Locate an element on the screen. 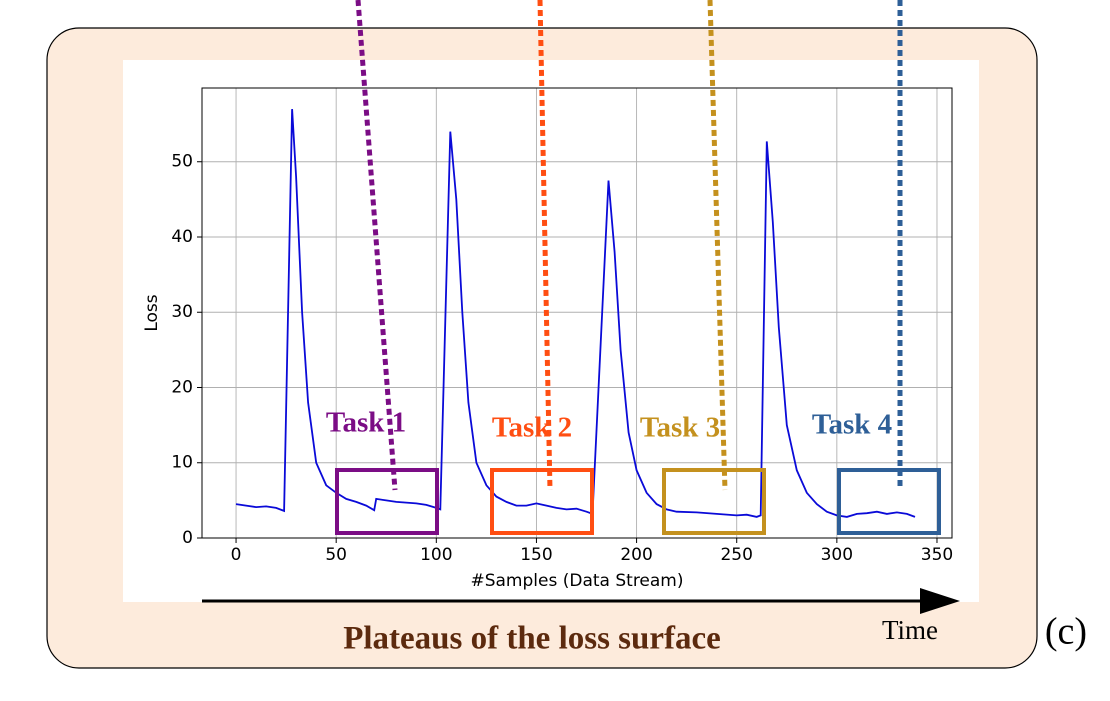 The image size is (1110, 701). y-tick-label: 40 is located at coordinates (182, 237).